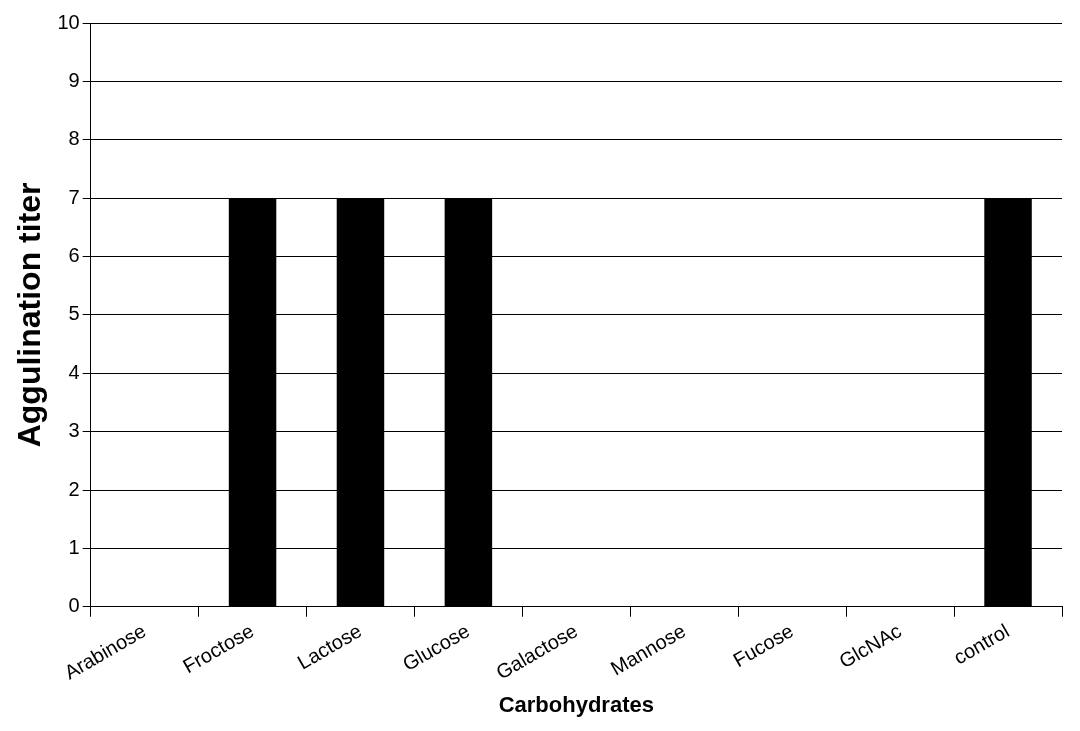  I want to click on y-tick-label: 6, so click(74, 255).